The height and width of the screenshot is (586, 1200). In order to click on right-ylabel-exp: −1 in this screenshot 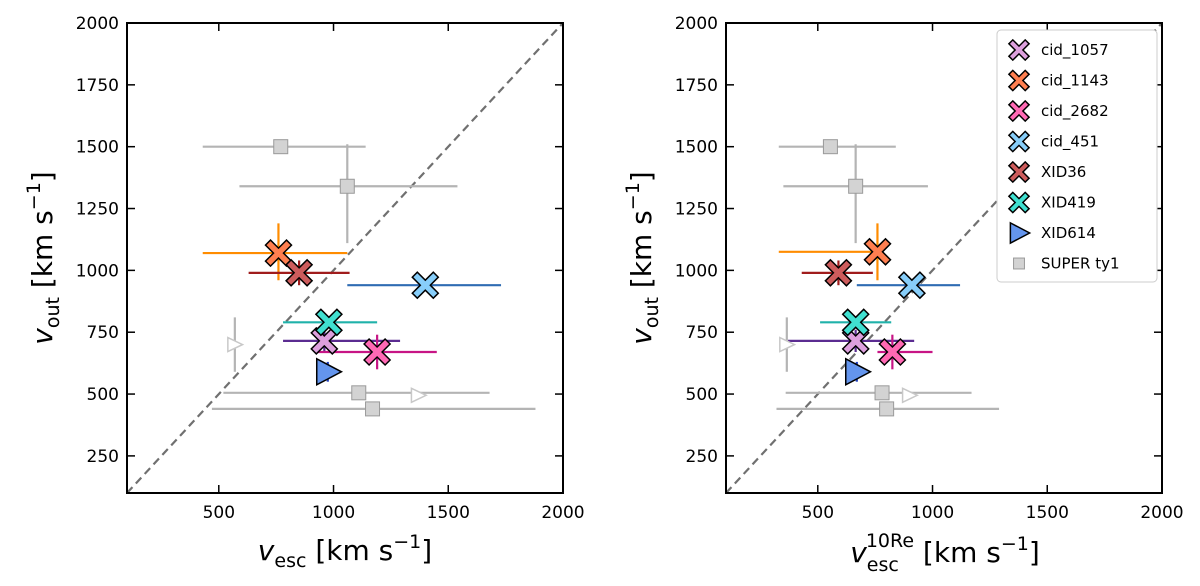, I will do `click(633, 196)`.